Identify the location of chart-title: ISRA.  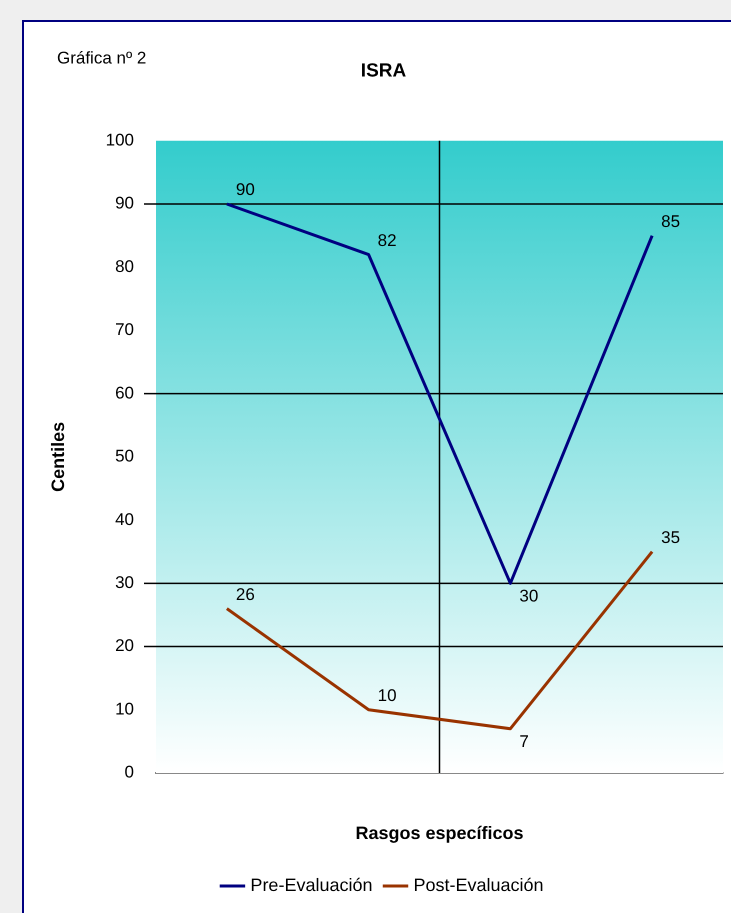
(383, 71).